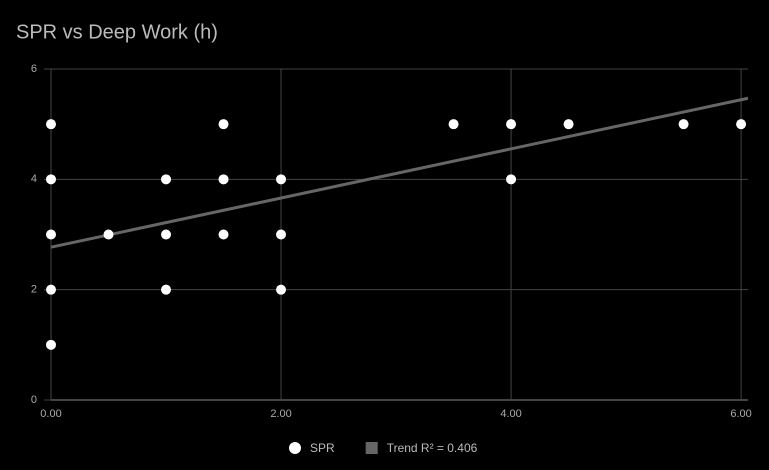 Image resolution: width=769 pixels, height=470 pixels. I want to click on x-tick-label: 0.00, so click(50, 414).